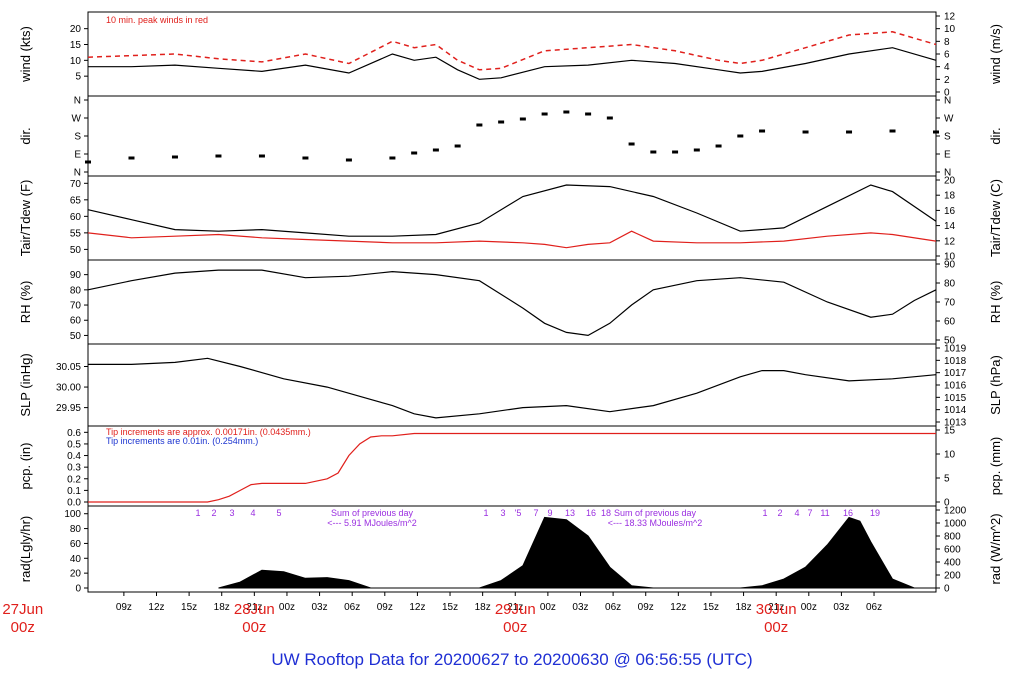 Image resolution: width=1024 pixels, height=700 pixels. I want to click on y-tick-label-left: 50, so click(76, 336).